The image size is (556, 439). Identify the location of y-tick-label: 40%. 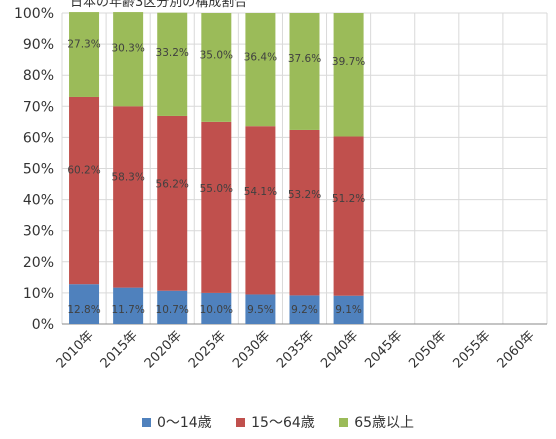
(38, 201).